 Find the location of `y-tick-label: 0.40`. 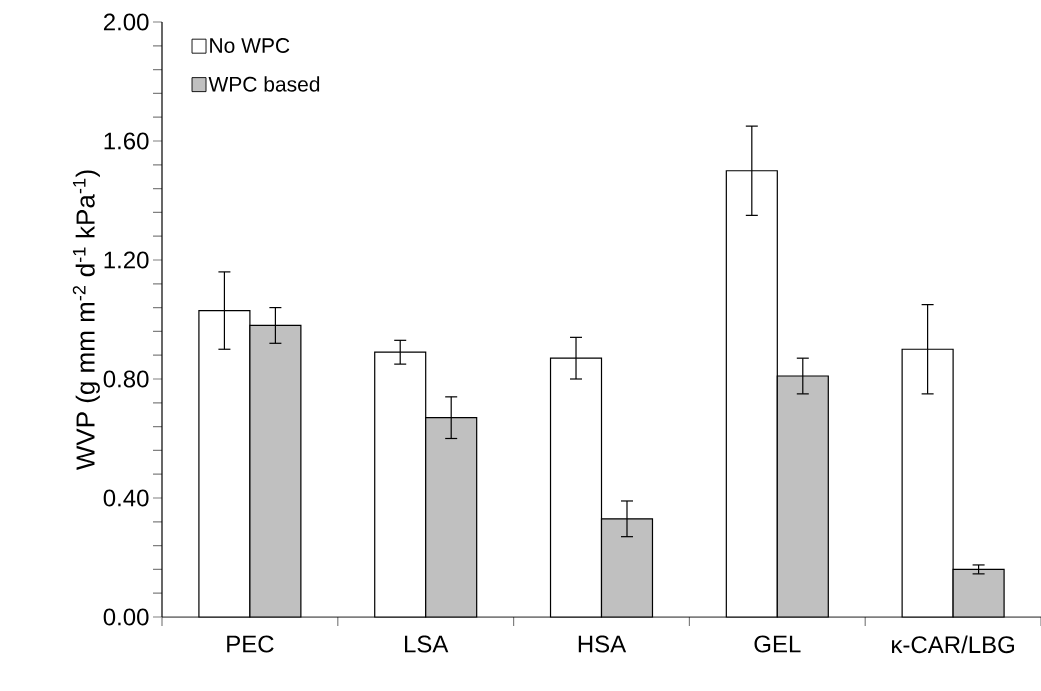

y-tick-label: 0.40 is located at coordinates (126, 498).